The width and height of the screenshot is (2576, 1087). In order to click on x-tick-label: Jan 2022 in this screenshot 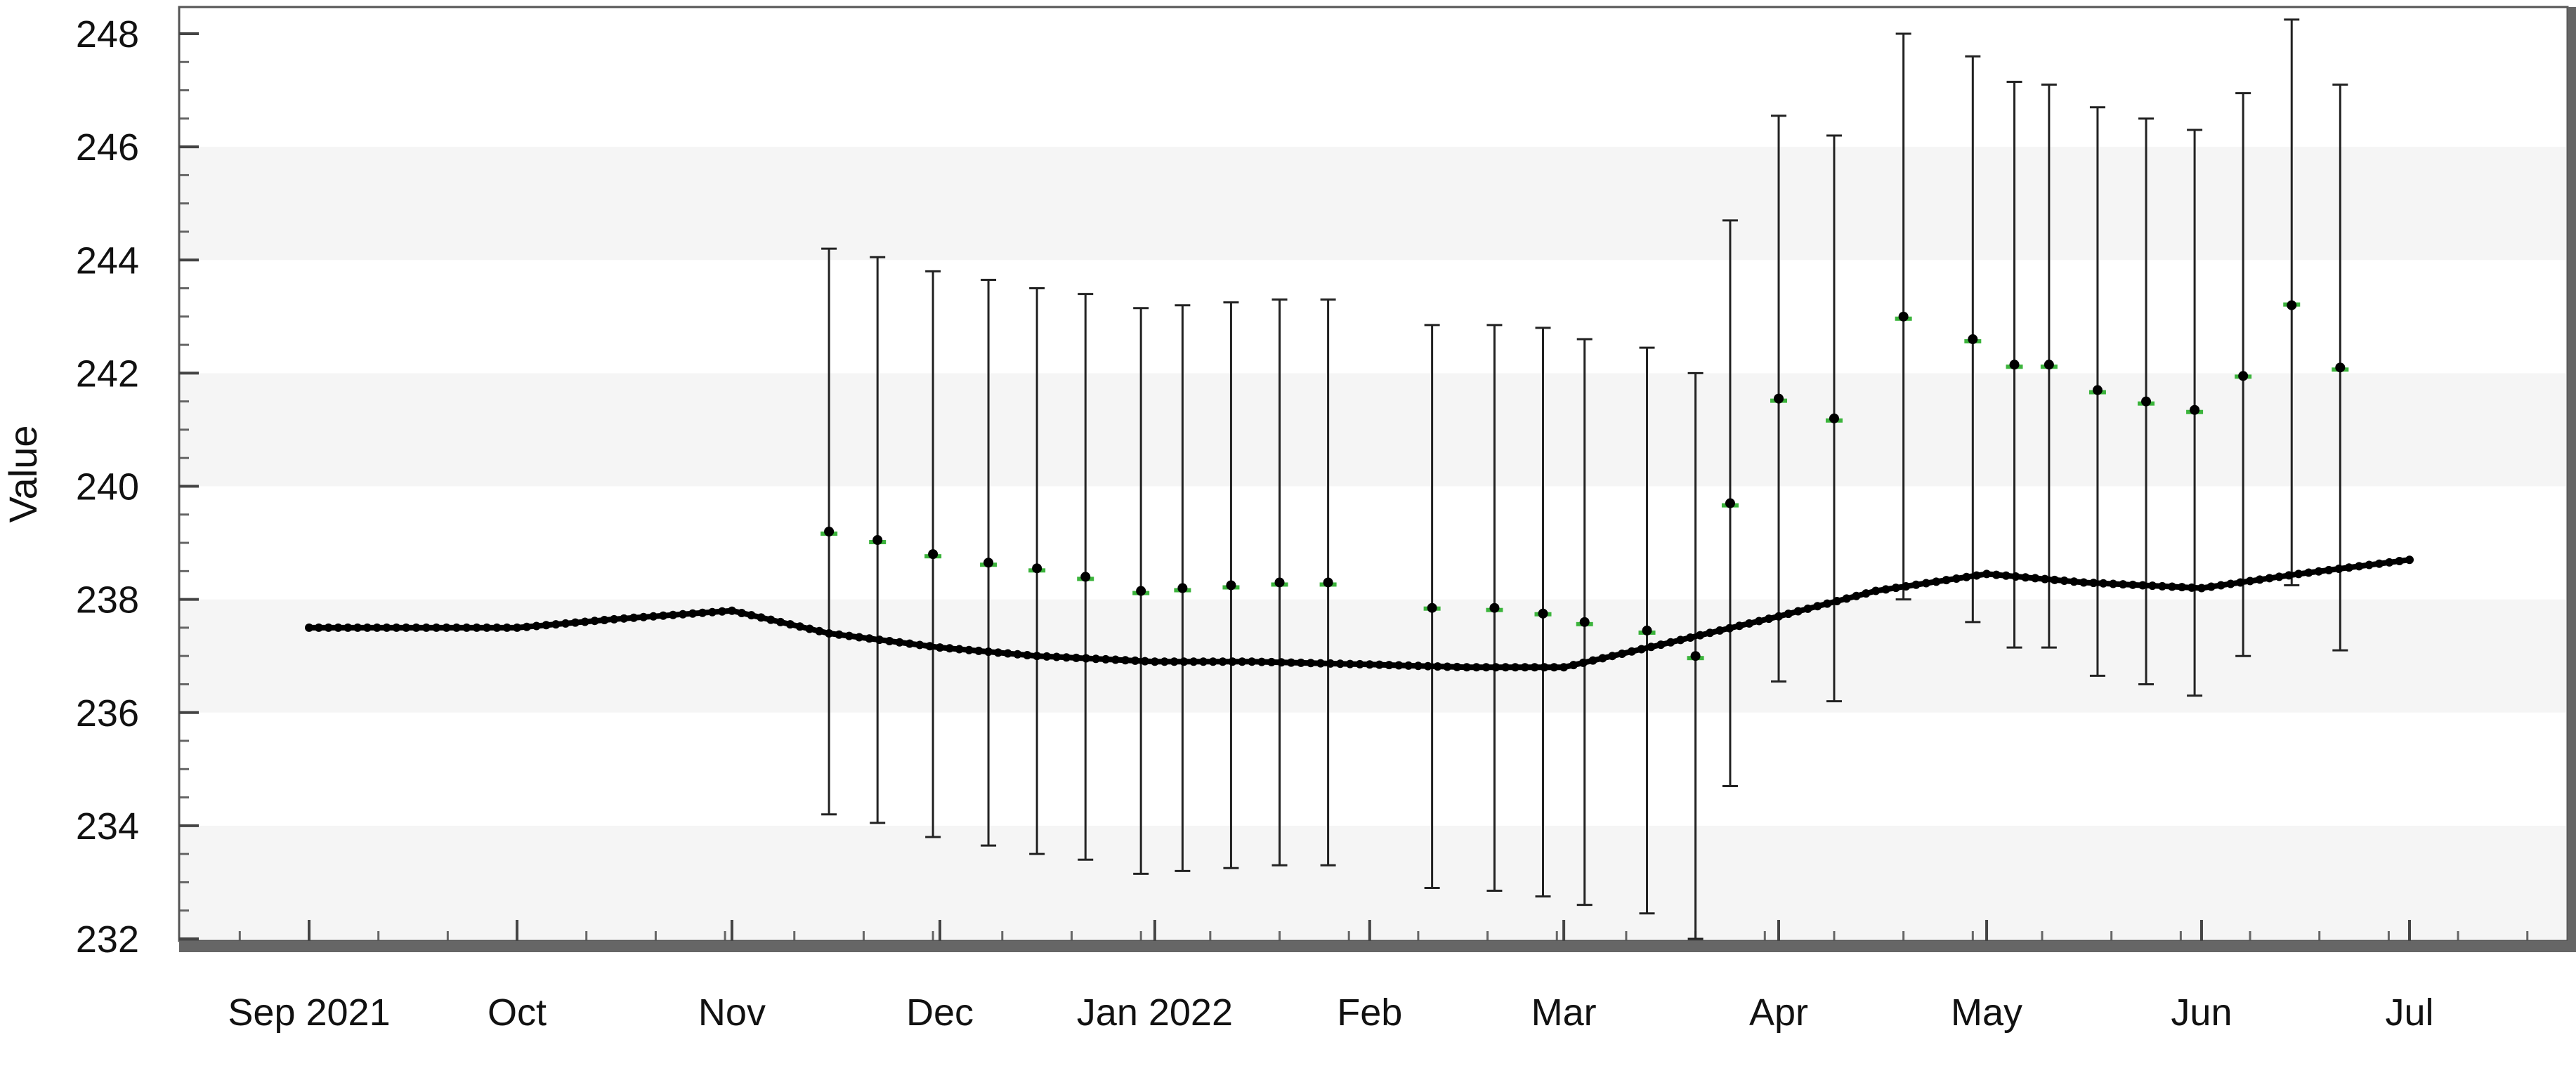, I will do `click(1155, 1013)`.